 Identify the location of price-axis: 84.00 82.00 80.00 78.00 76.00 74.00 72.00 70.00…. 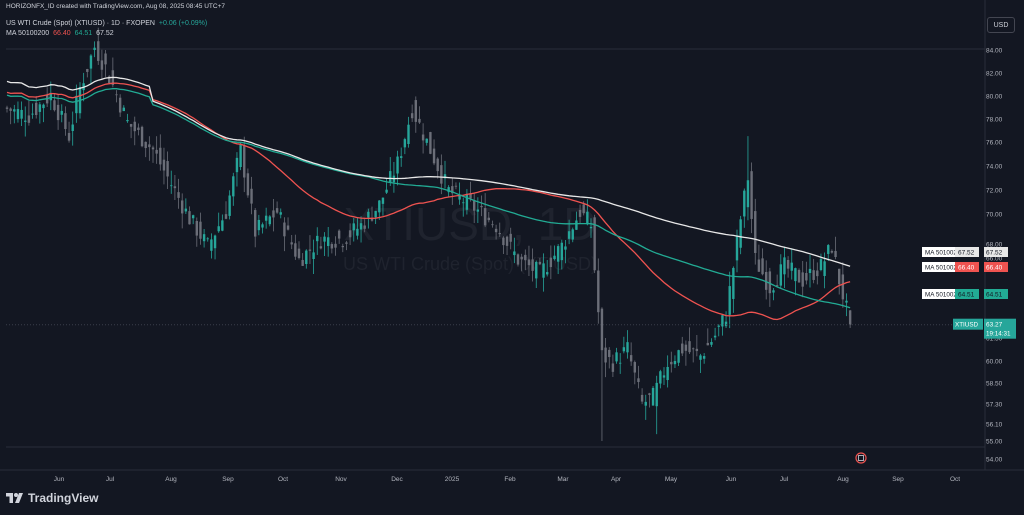
(994, 256).